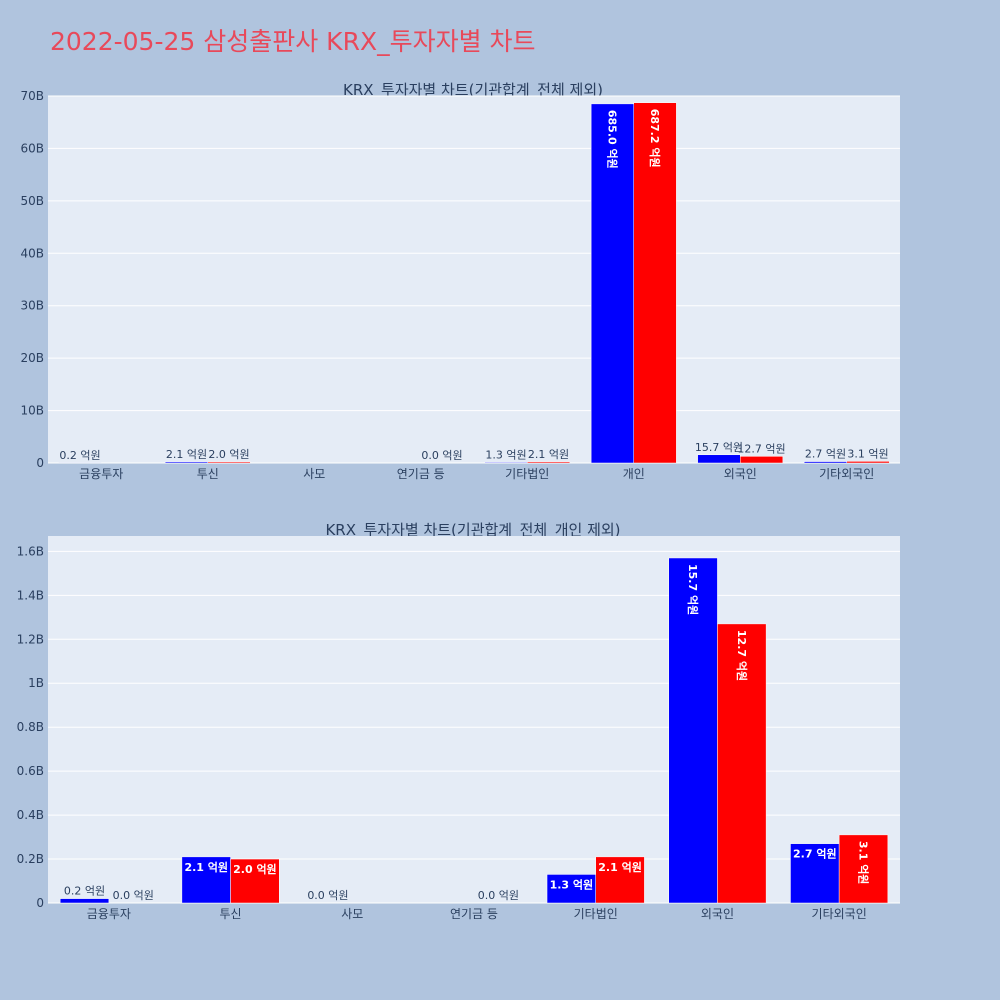  What do you see at coordinates (32, 148) in the screenshot?
I see `y-tick-label: 60B` at bounding box center [32, 148].